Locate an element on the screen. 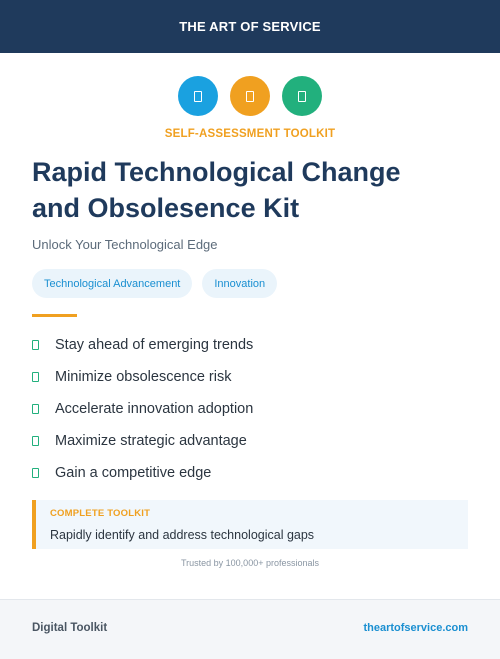 Image resolution: width=500 pixels, height=659 pixels. icon-row is located at coordinates (250, 96).